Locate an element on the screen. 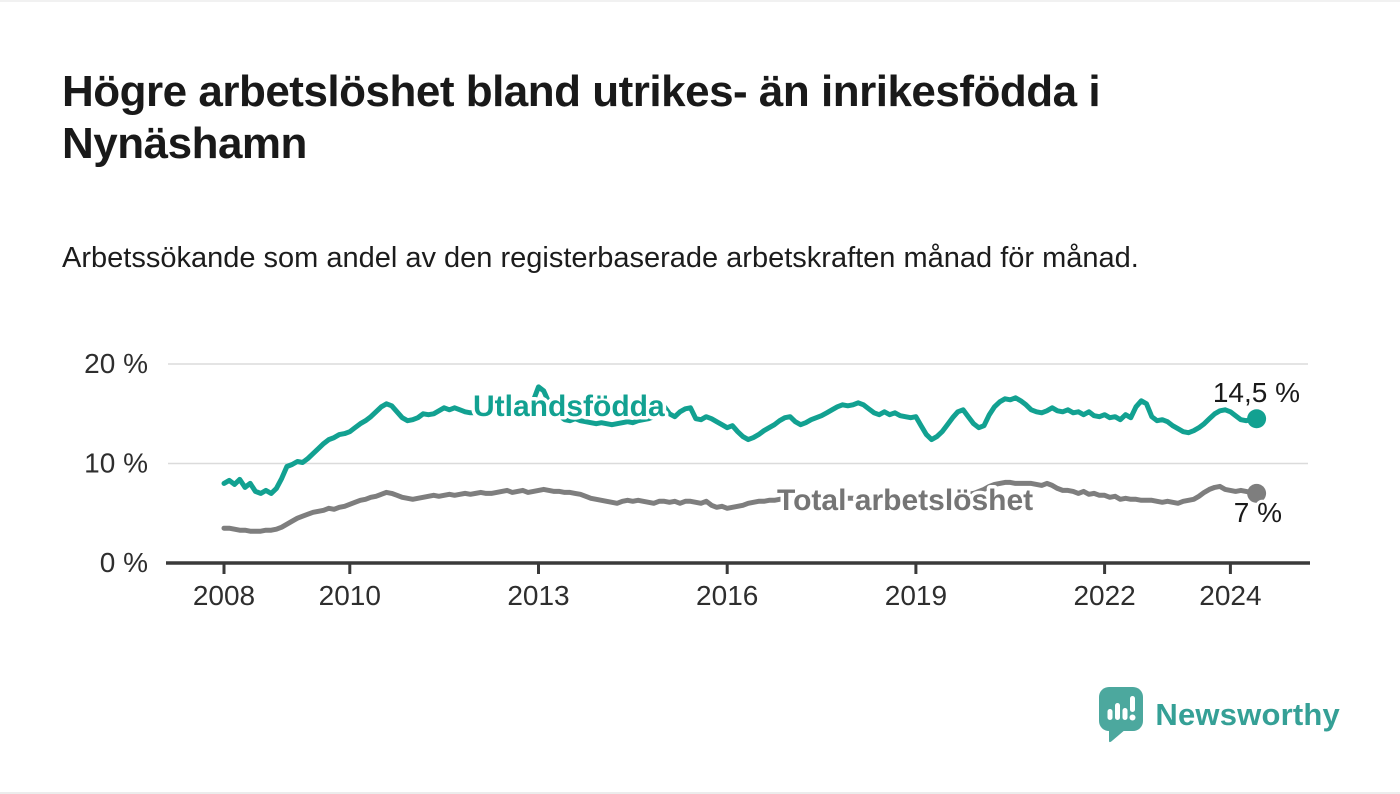 This screenshot has width=1400, height=794. series-end-dot-total is located at coordinates (1257, 493).